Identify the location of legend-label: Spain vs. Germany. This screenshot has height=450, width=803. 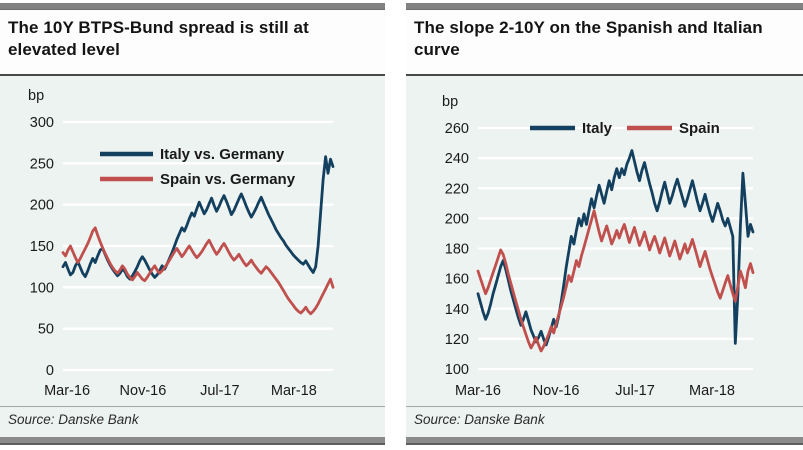
(228, 179).